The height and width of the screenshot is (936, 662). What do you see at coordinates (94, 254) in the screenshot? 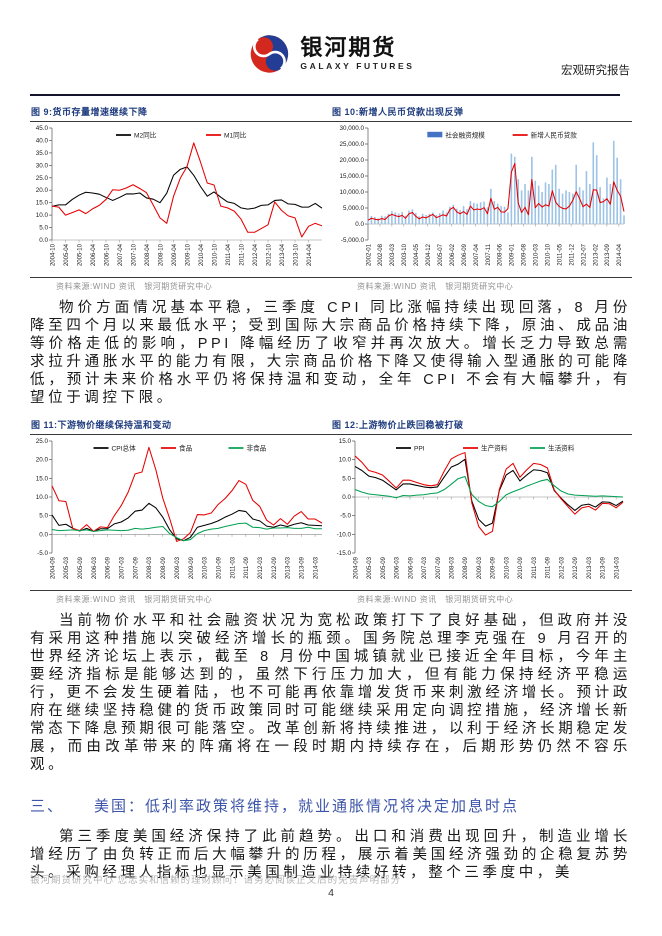
I see `svg-text: 2006-04` at bounding box center [94, 254].